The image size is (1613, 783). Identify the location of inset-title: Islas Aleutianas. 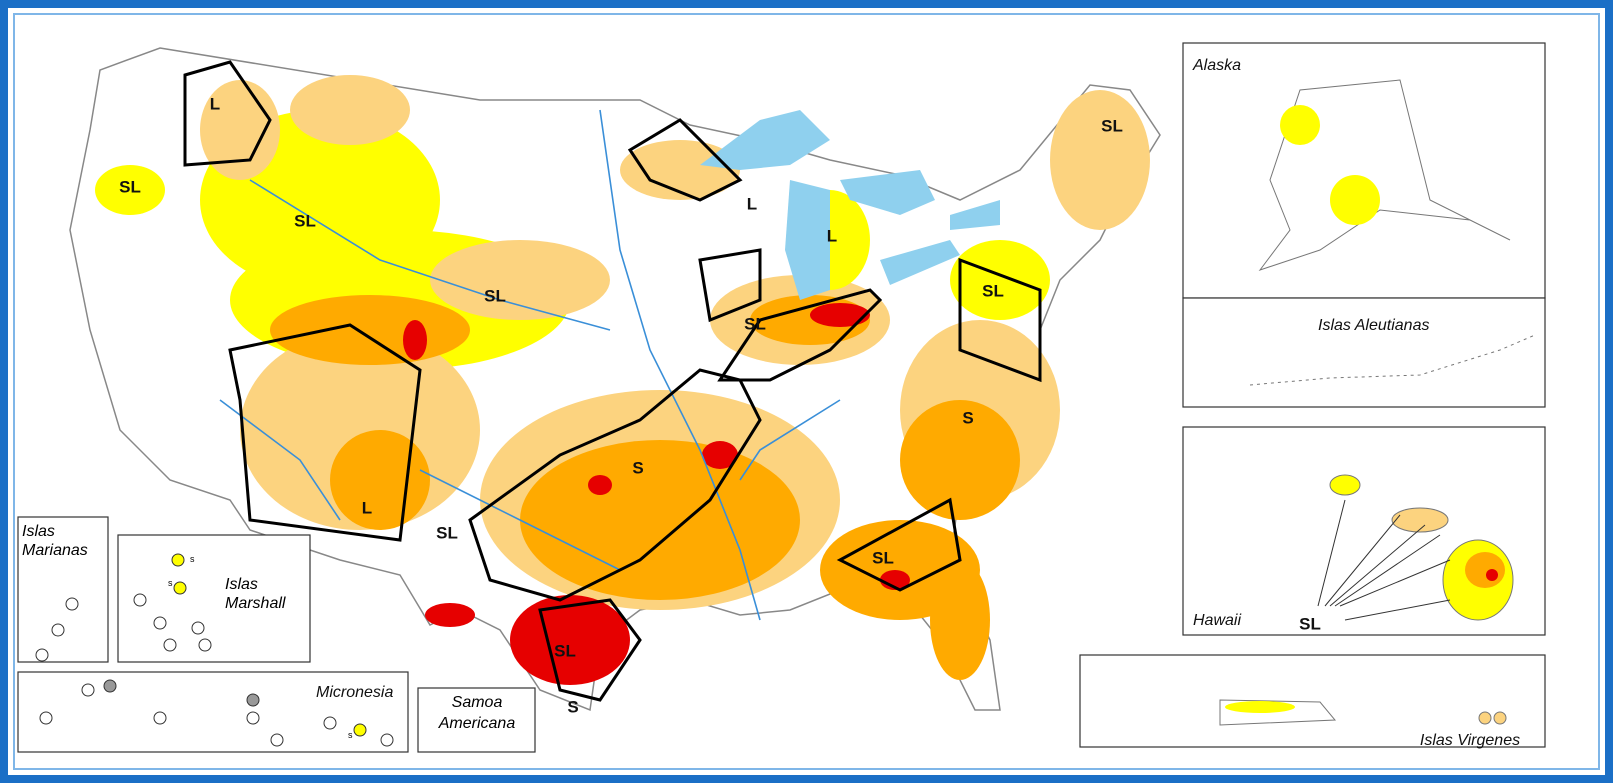
(1373, 325).